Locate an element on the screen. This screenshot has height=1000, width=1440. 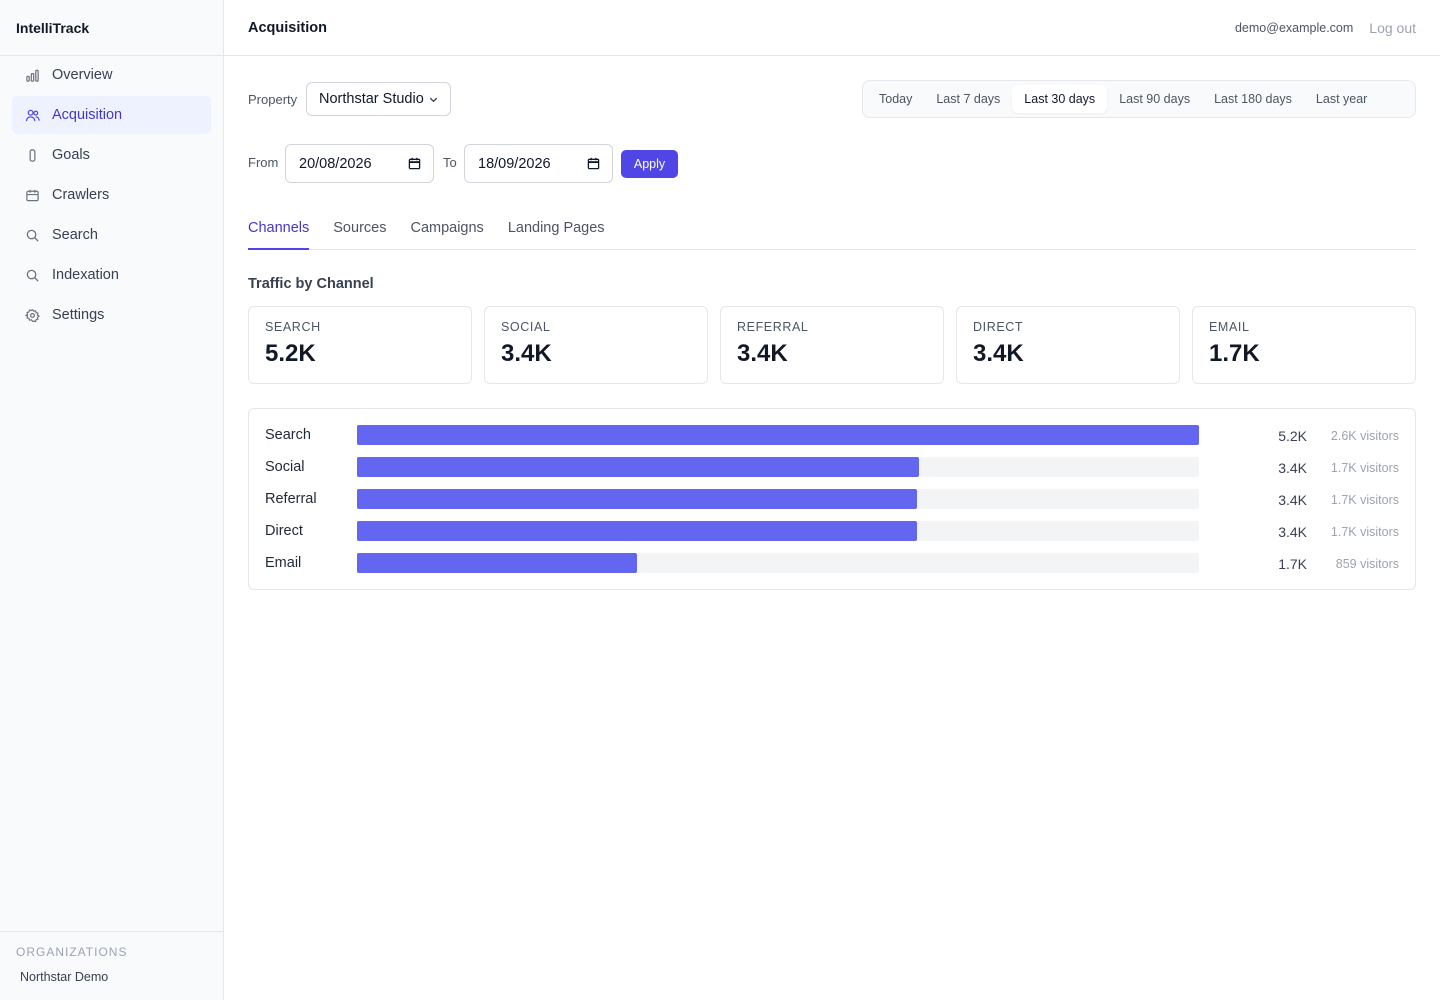
channel-bar-label: Referral is located at coordinates (291, 499).